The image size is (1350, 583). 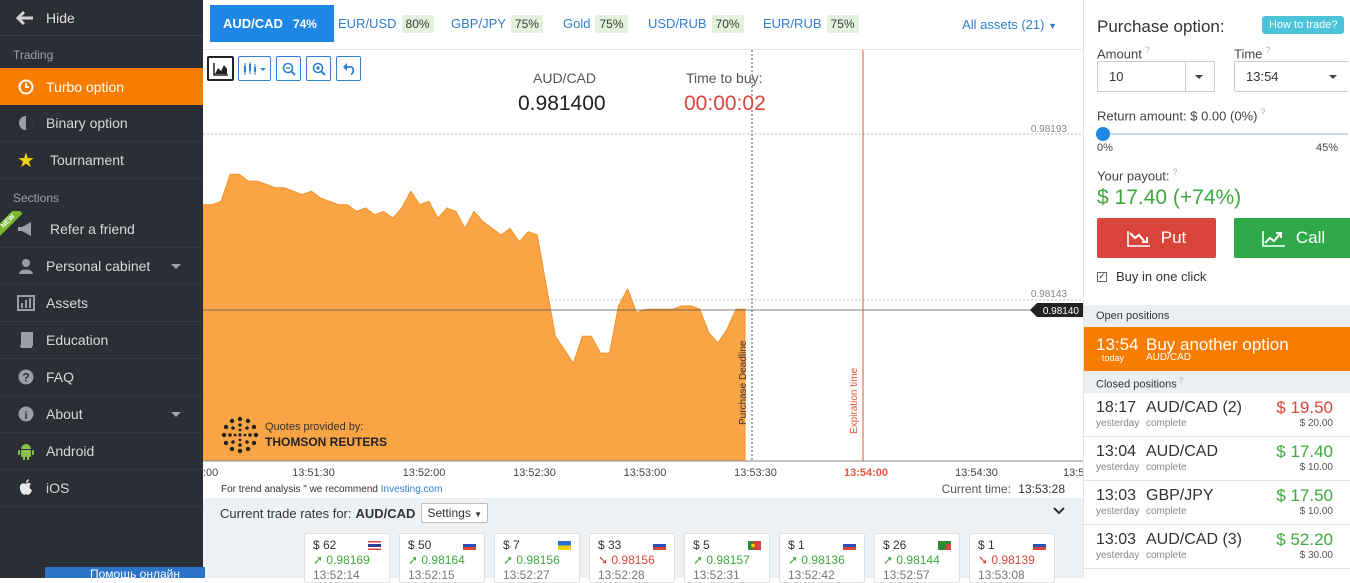 What do you see at coordinates (455, 513) in the screenshot?
I see `settings-dropdown: Settings ▼` at bounding box center [455, 513].